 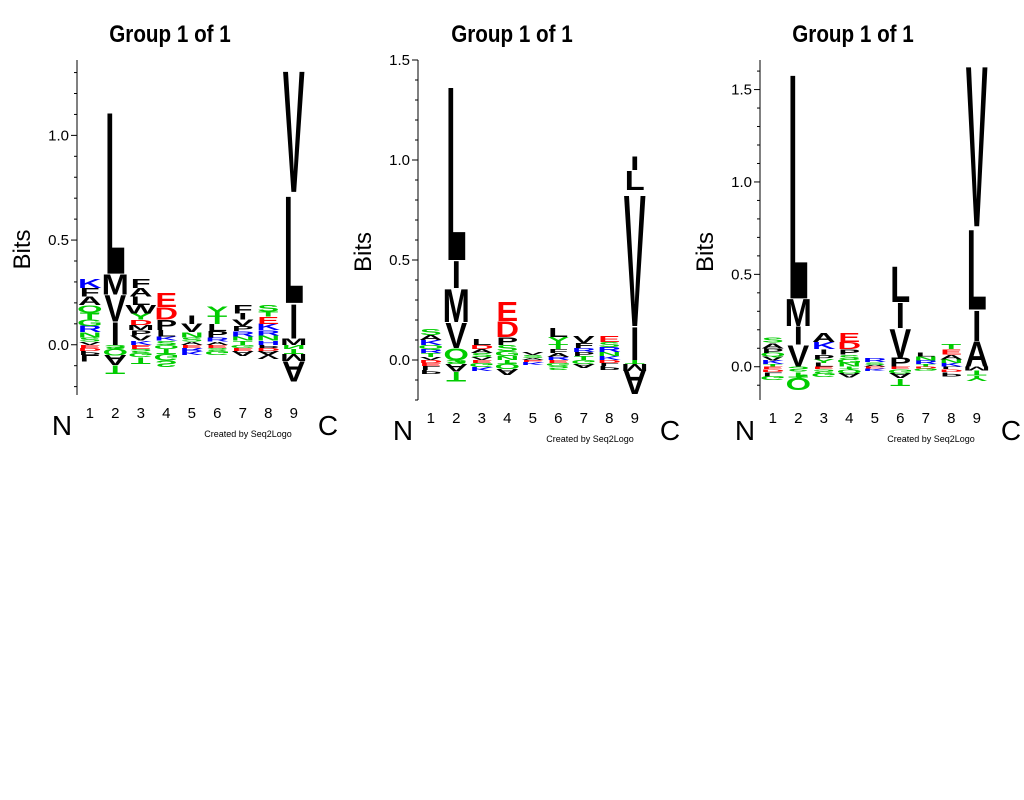 What do you see at coordinates (507, 418) in the screenshot?
I see `x-tick-label: 4` at bounding box center [507, 418].